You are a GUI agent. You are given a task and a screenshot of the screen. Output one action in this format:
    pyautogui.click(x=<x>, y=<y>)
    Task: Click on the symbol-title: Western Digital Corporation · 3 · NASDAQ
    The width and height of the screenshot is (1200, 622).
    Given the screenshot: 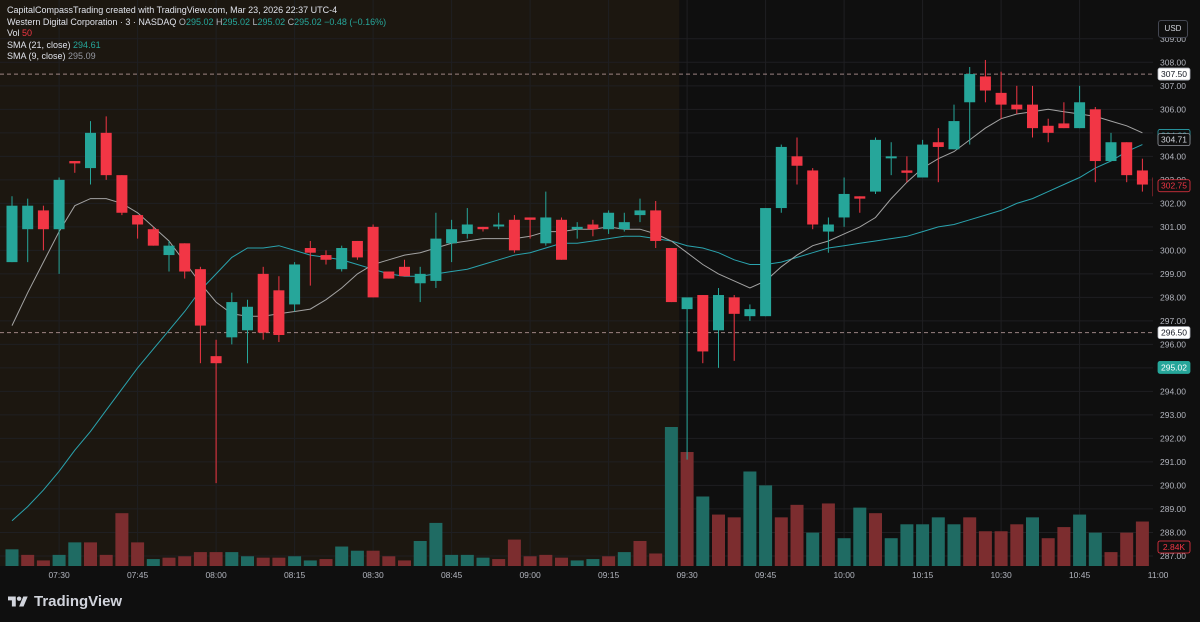 What is the action you would take?
    pyautogui.click(x=92, y=21)
    